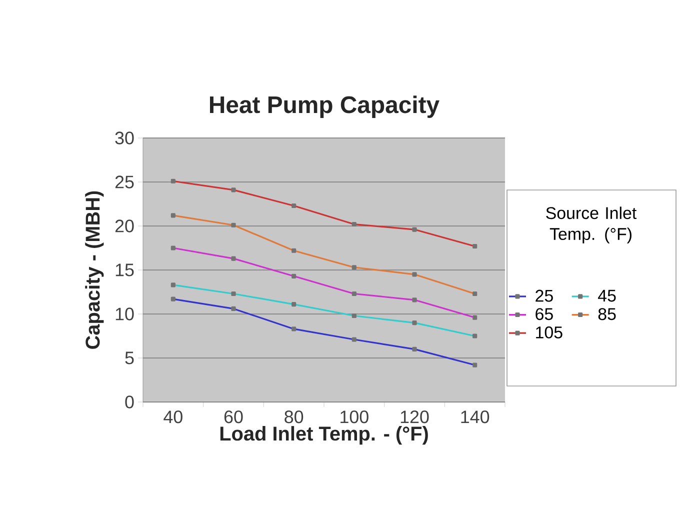 Image resolution: width=696 pixels, height=522 pixels. I want to click on x-tick-label: 120, so click(414, 417).